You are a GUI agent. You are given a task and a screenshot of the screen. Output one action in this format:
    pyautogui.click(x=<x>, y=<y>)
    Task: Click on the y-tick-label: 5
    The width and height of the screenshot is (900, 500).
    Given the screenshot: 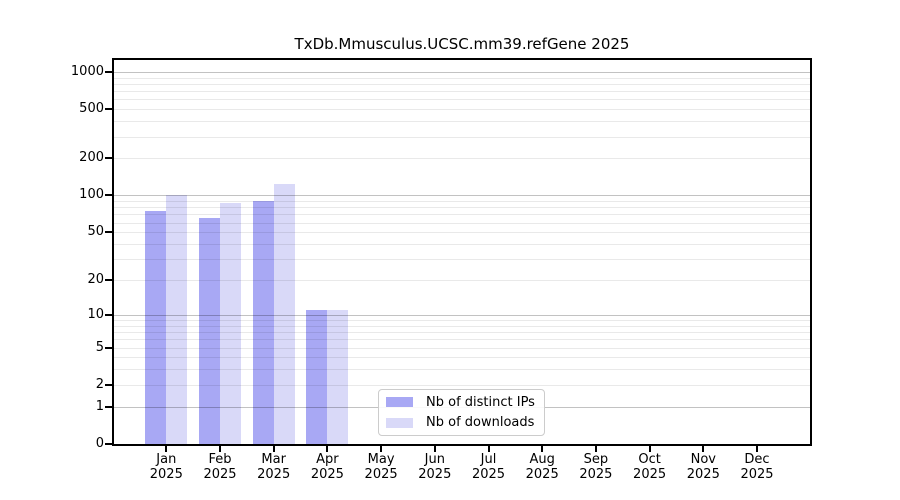 What is the action you would take?
    pyautogui.click(x=99, y=347)
    